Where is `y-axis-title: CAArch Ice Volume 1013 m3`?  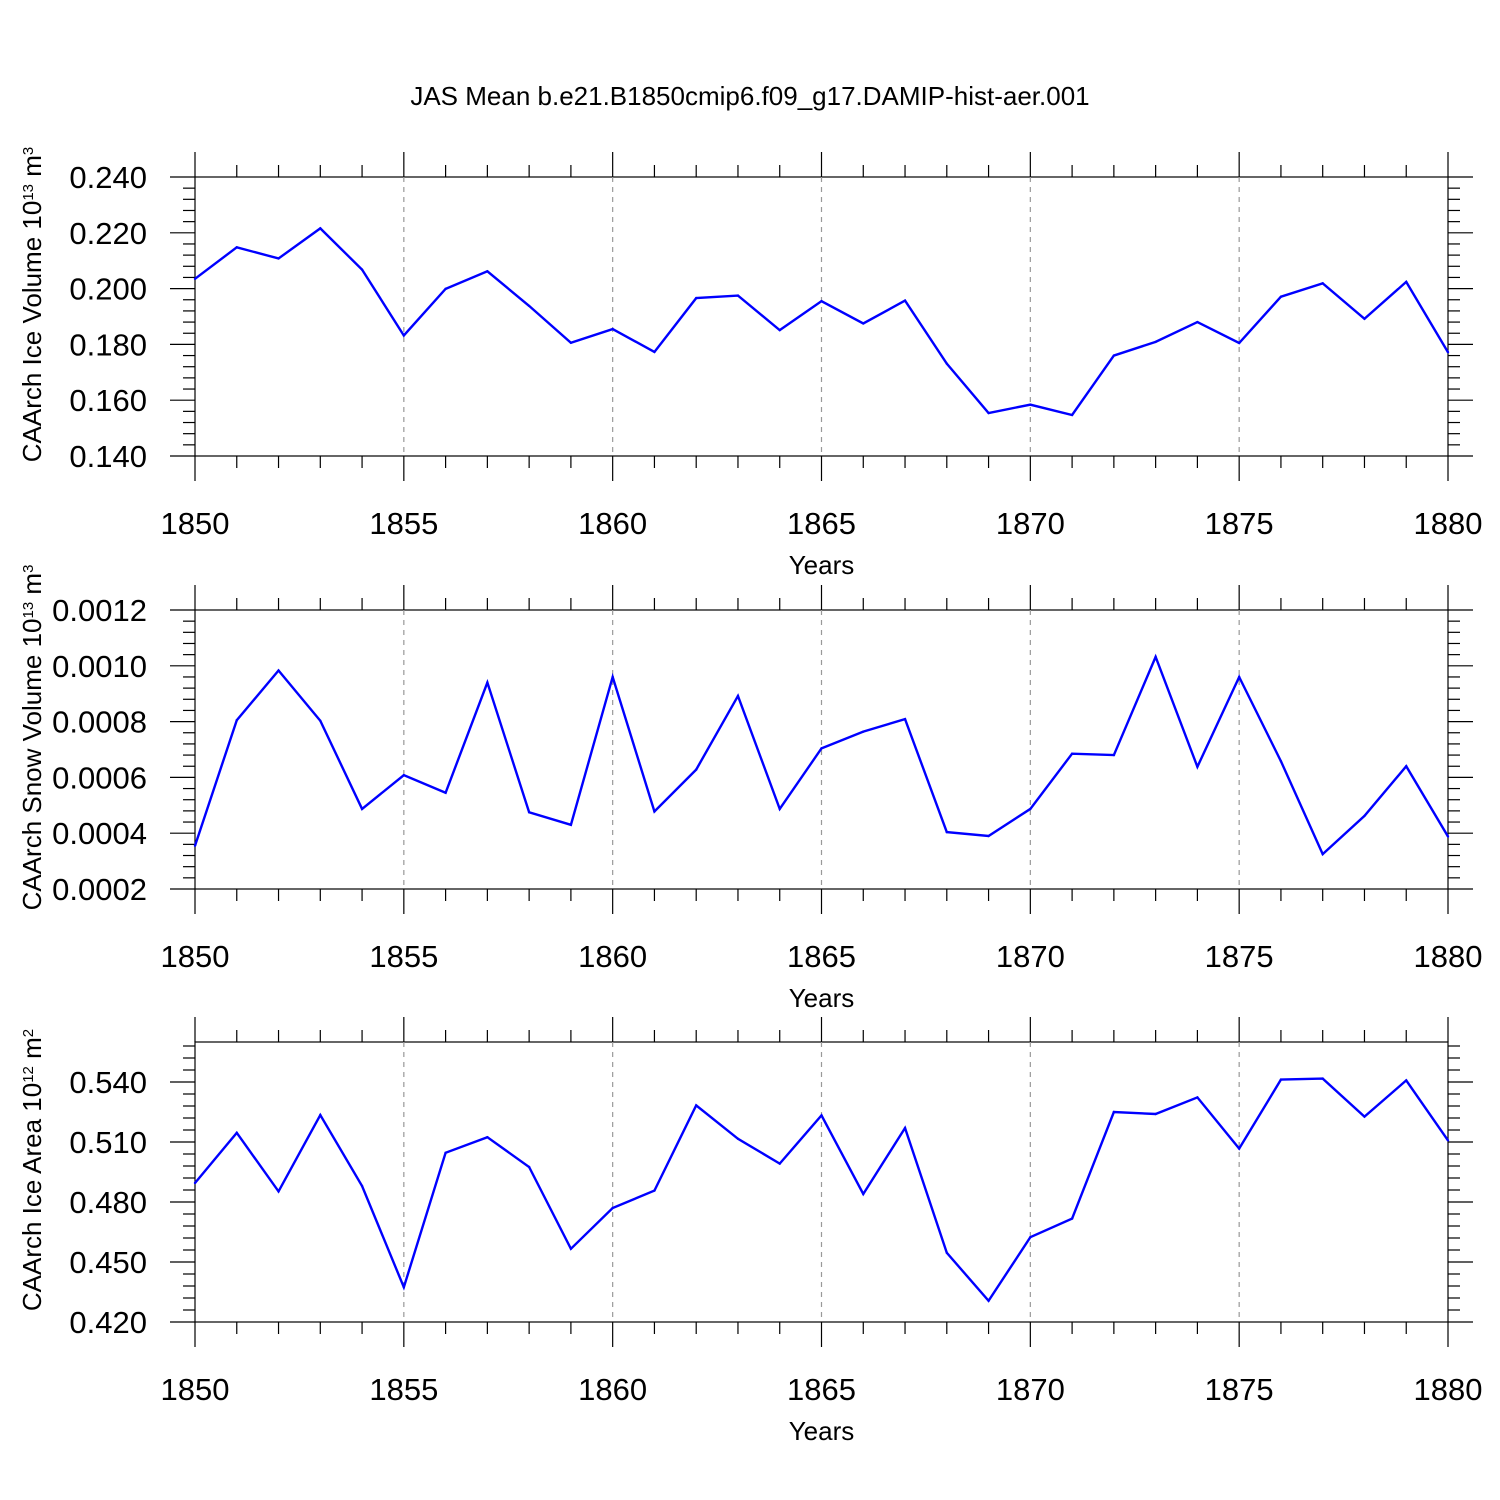
y-axis-title: CAArch Ice Volume 1013 m3 is located at coordinates (32, 305).